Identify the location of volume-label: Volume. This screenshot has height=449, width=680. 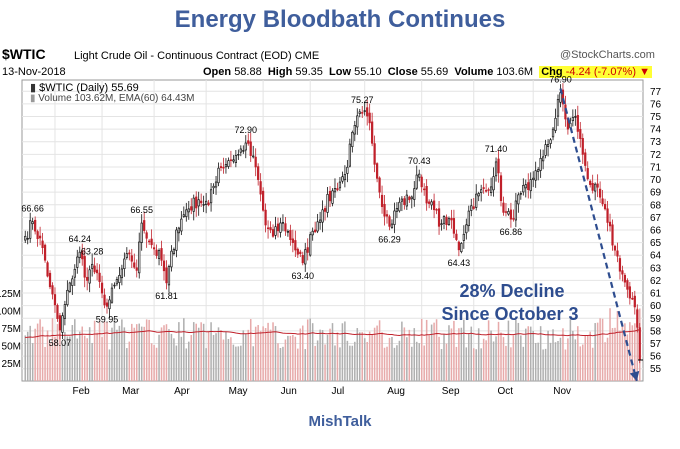
(474, 72).